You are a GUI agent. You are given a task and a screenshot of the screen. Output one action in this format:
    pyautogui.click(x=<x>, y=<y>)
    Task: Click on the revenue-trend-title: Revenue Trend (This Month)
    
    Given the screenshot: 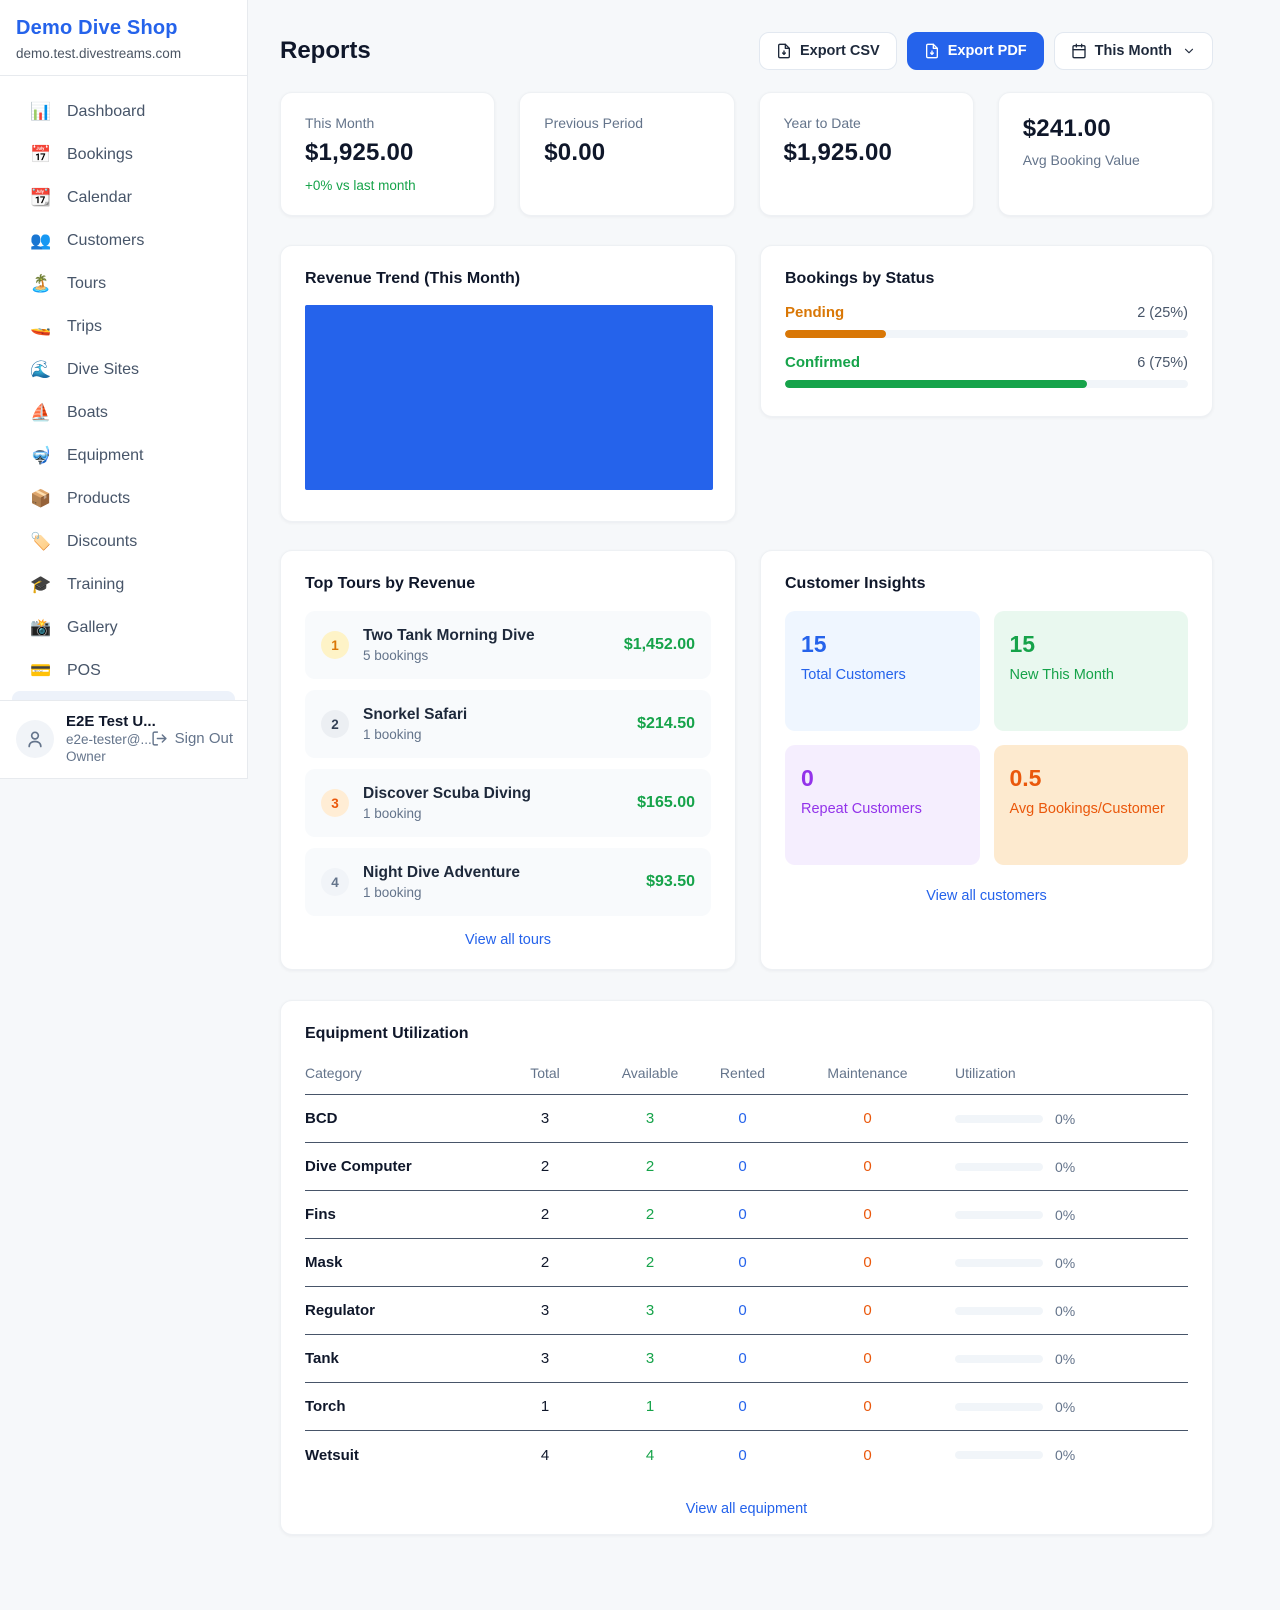 What is the action you would take?
    pyautogui.click(x=413, y=278)
    